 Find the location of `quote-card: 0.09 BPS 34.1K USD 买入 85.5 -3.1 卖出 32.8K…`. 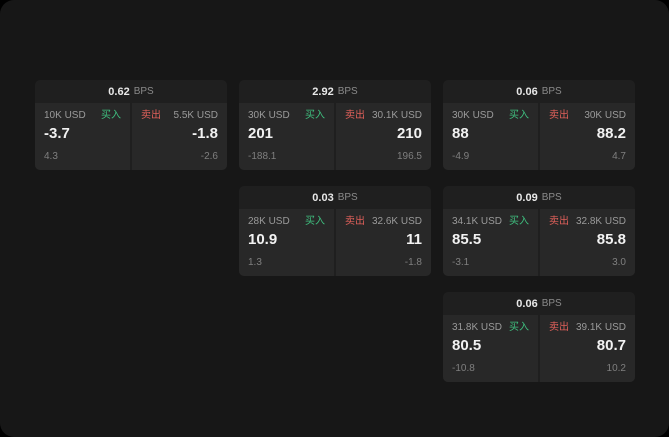

quote-card: 0.09 BPS 34.1K USD 买入 85.5 -3.1 卖出 32.8K… is located at coordinates (539, 231).